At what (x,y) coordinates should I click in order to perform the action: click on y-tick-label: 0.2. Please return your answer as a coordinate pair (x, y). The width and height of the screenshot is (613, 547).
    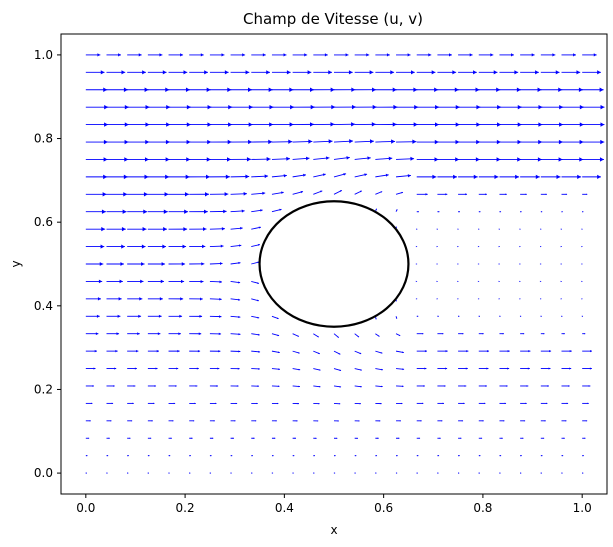
    Looking at the image, I should click on (43, 389).